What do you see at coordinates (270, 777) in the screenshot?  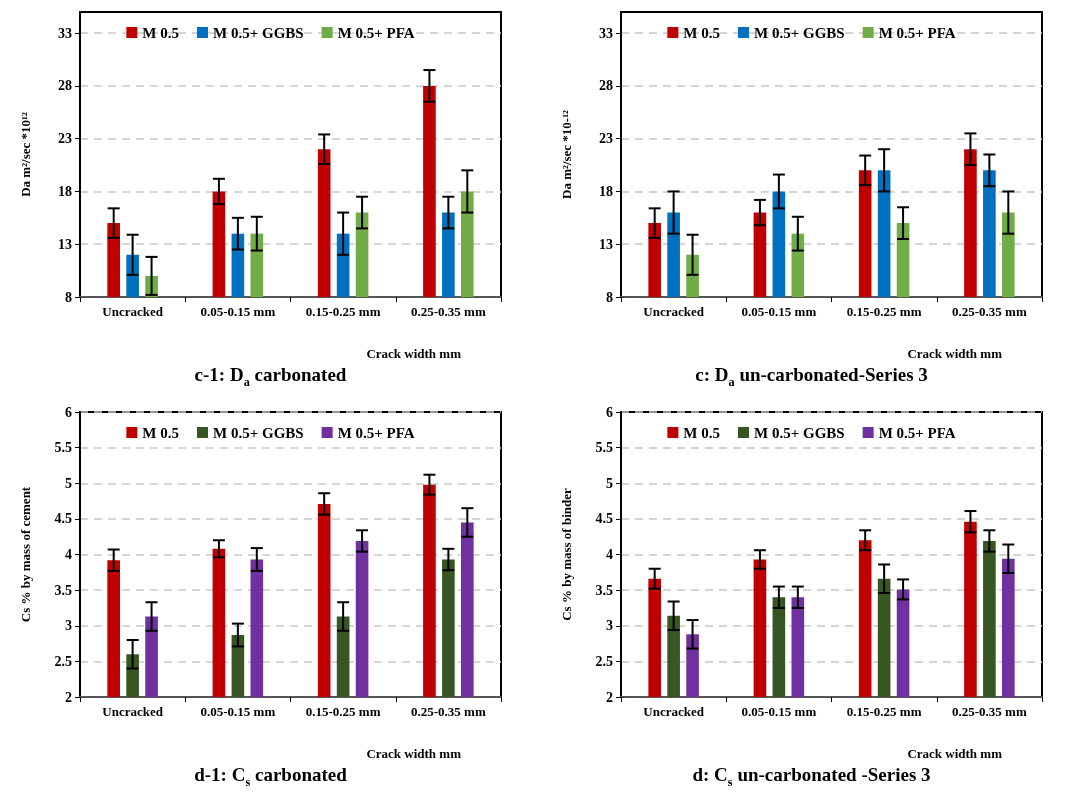 I see `text: d-1: C$_{s}$ carbonated` at bounding box center [270, 777].